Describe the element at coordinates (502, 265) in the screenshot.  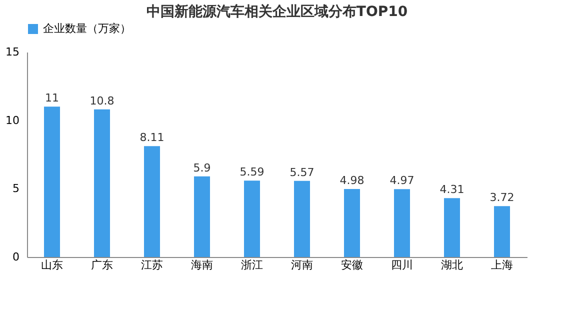
I see `x-tick-label: 上海` at that location.